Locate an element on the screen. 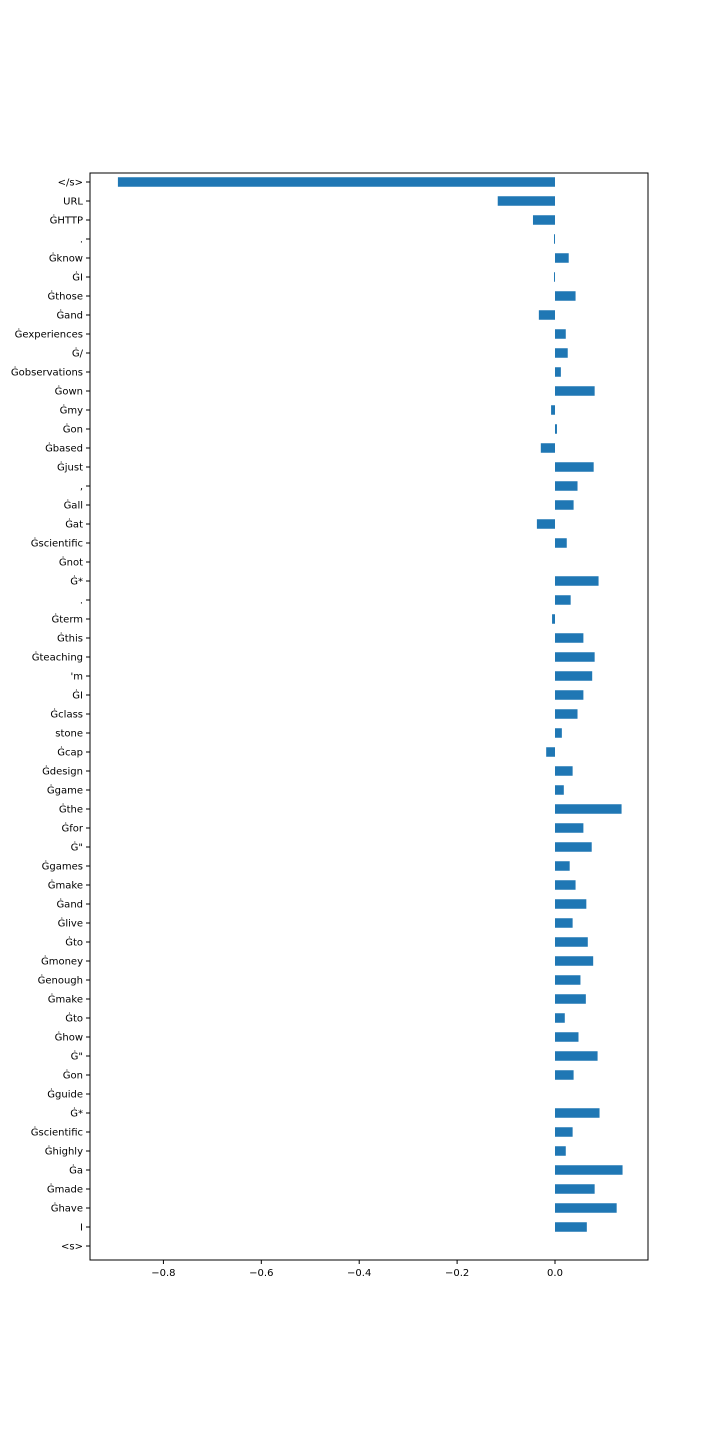 This screenshot has width=720, height=1440. y-tick-label: Ġterm is located at coordinates (68, 619).